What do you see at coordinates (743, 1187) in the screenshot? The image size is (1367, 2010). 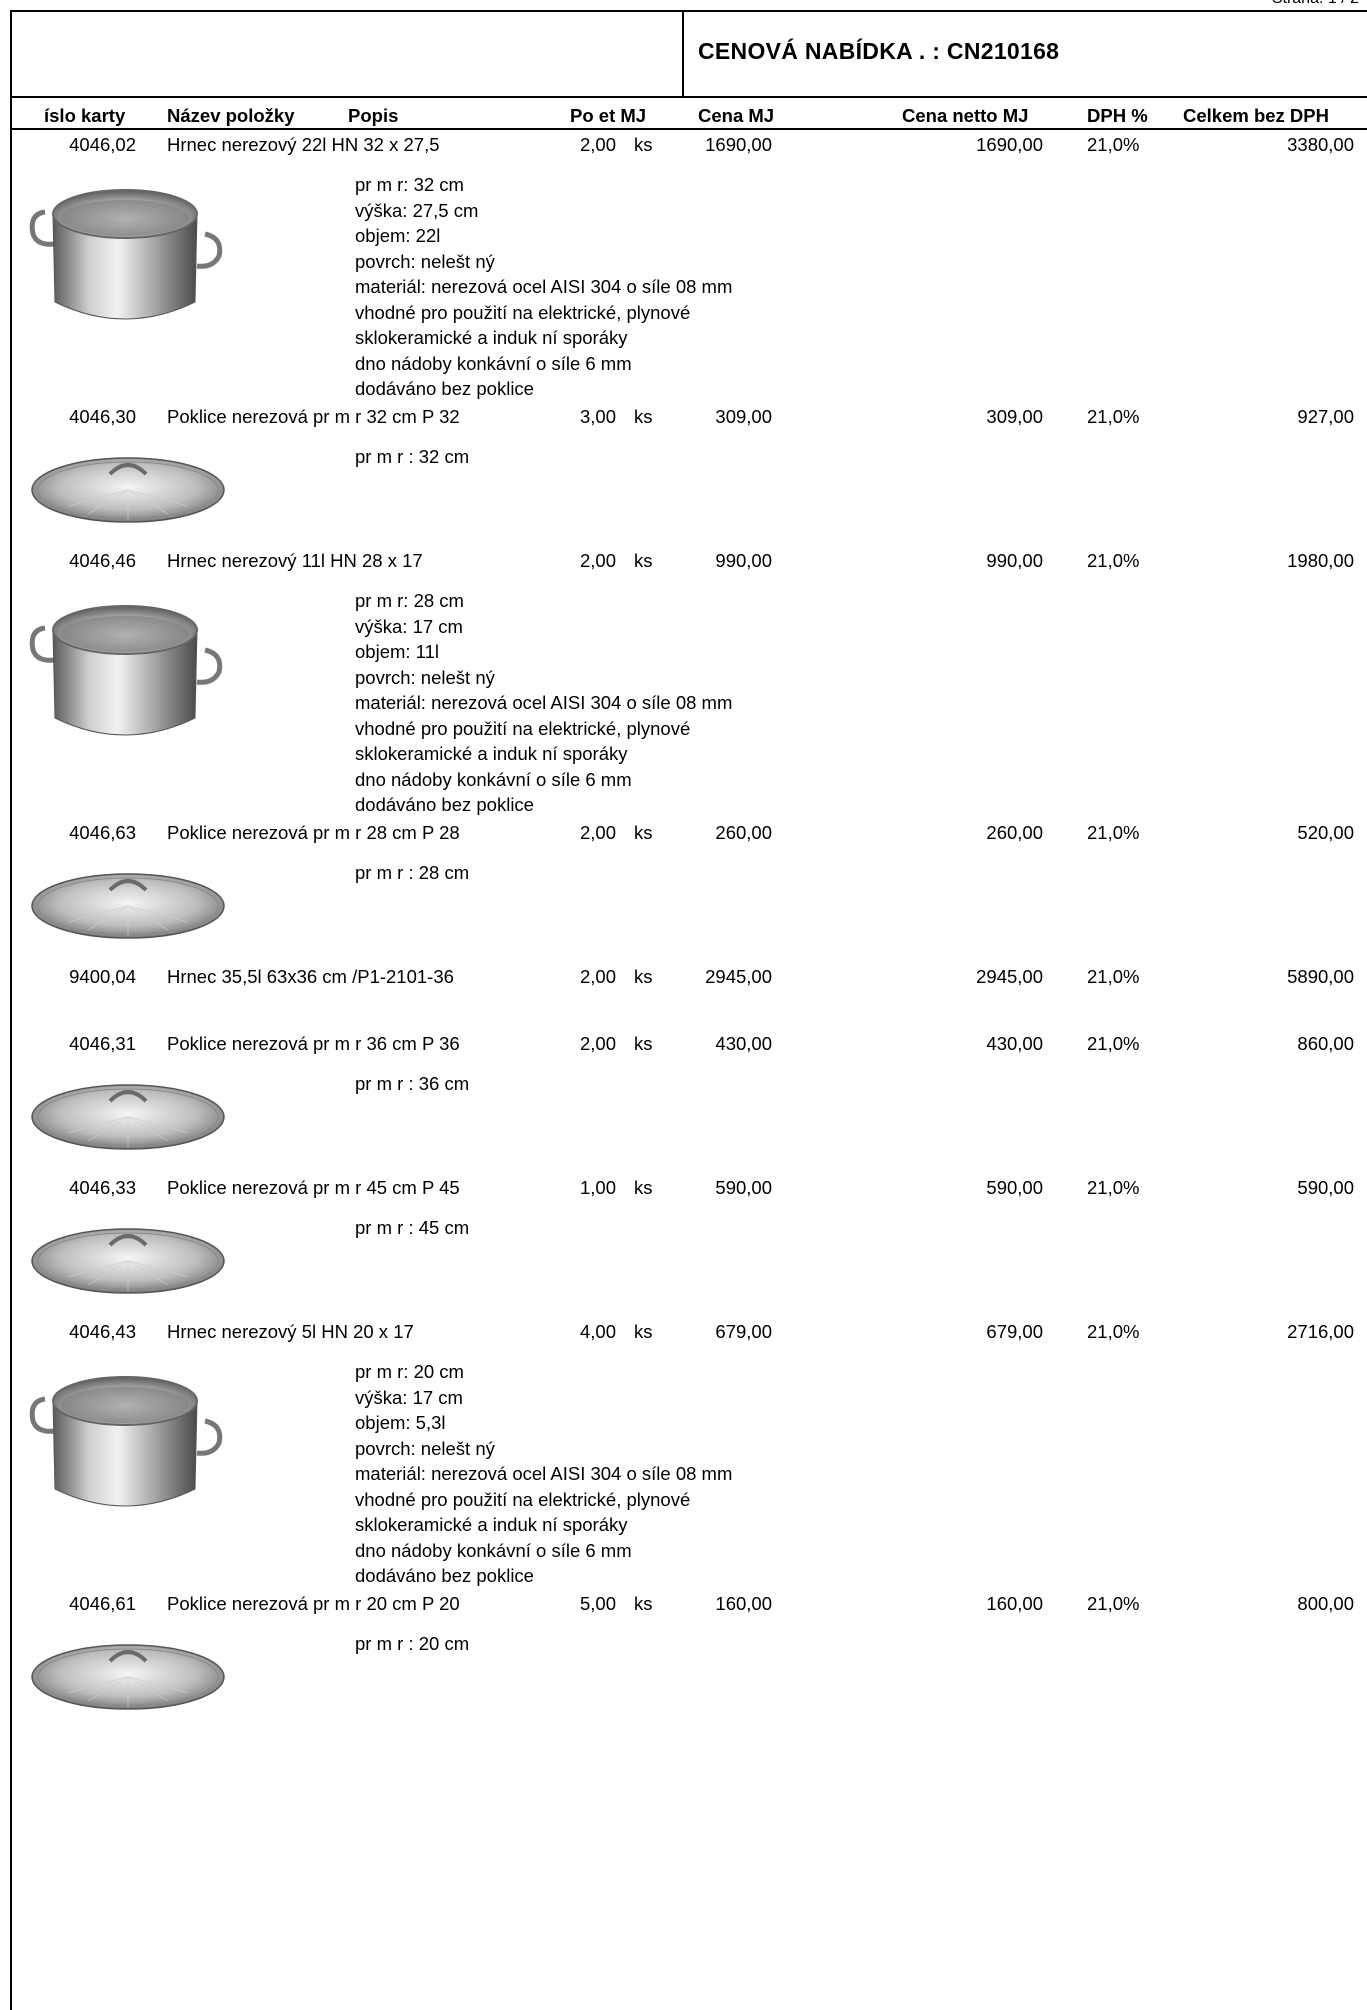 I see `row-price: 590,00` at bounding box center [743, 1187].